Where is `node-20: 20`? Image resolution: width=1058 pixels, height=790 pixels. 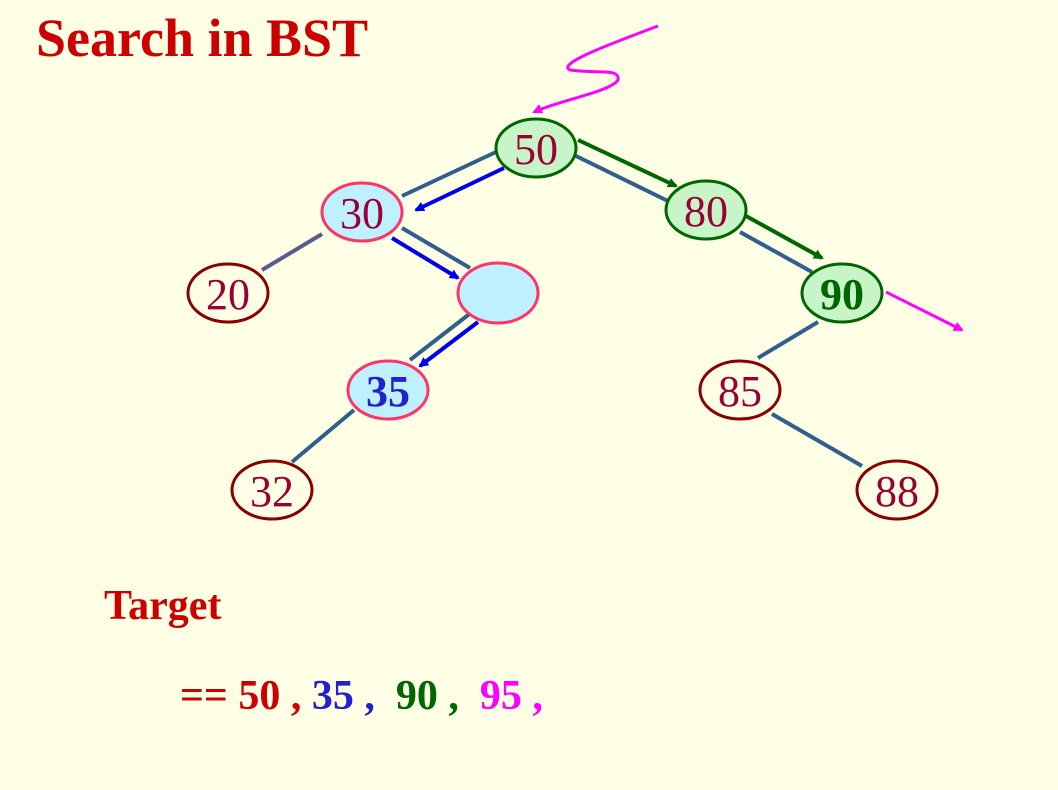
node-20: 20 is located at coordinates (228, 293).